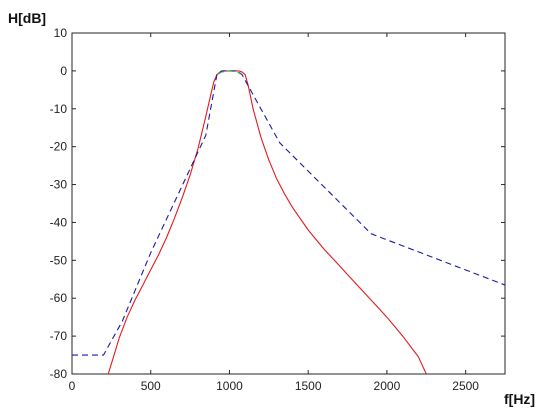  What do you see at coordinates (59, 109) in the screenshot?
I see `y-tick-label: -10` at bounding box center [59, 109].